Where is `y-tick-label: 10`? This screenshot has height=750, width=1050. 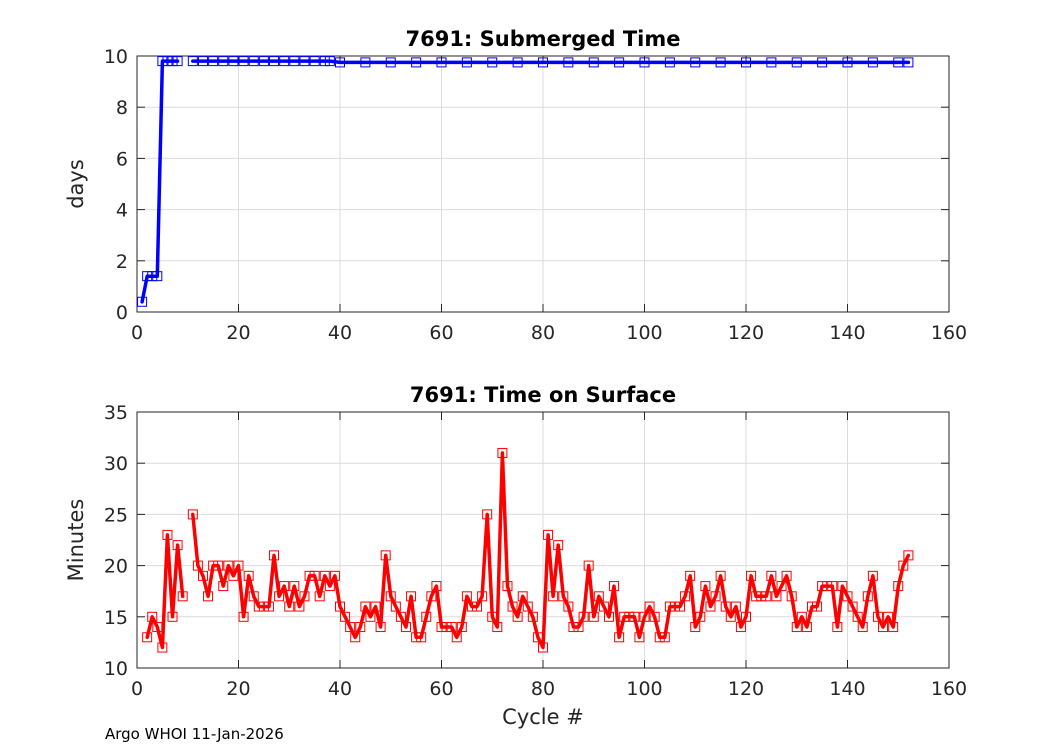 y-tick-label: 10 is located at coordinates (116, 669).